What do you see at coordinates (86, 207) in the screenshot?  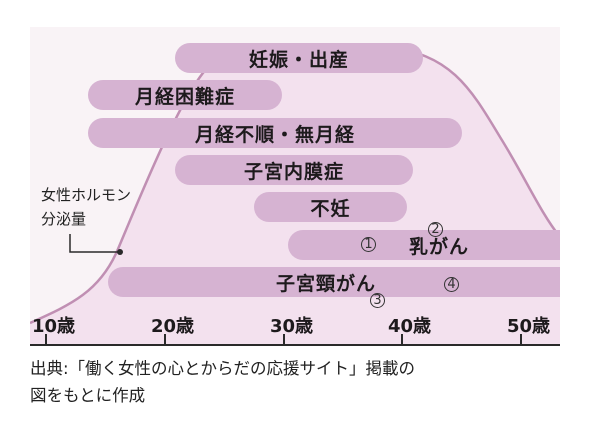 I see `hormone-label: 女性ホルモン 分泌量` at bounding box center [86, 207].